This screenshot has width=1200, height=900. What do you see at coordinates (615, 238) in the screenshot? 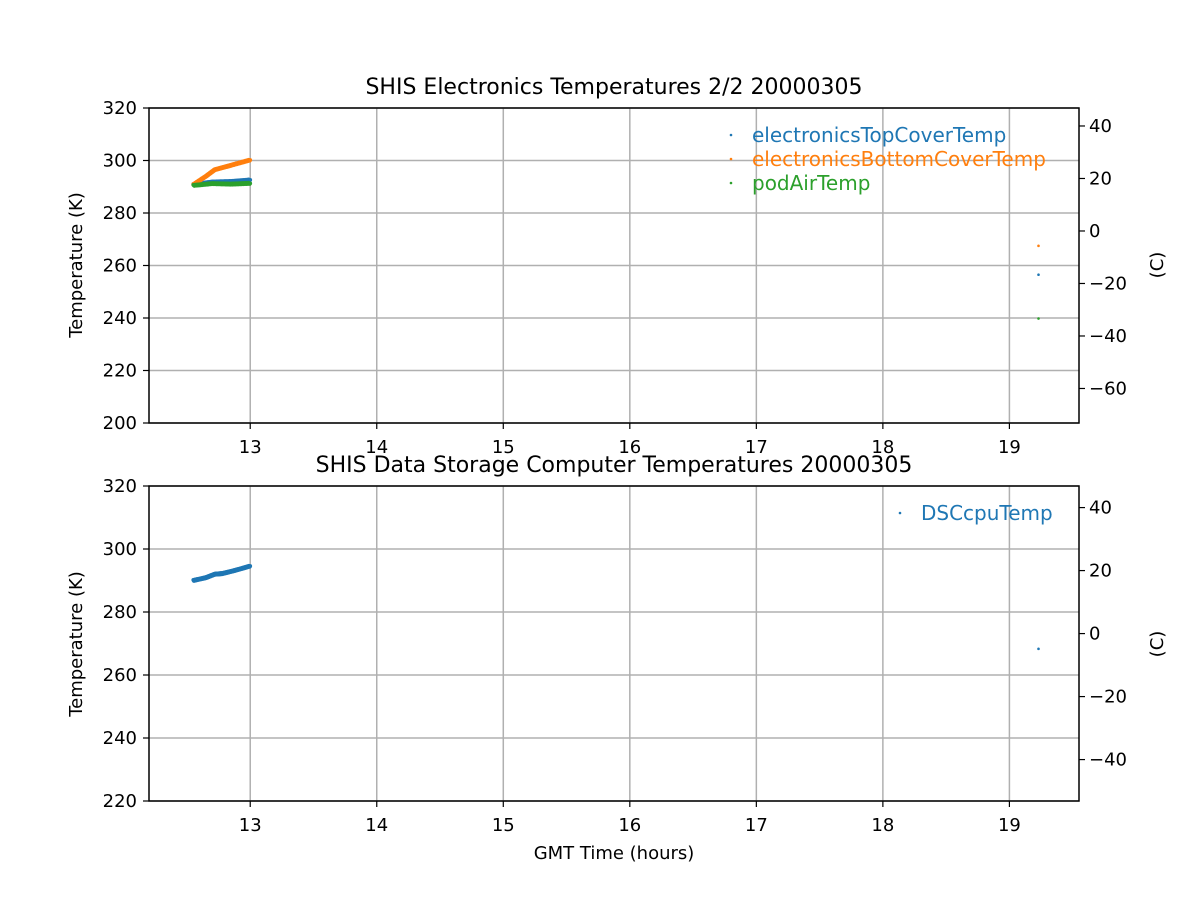
I see `top-panel-marks` at bounding box center [615, 238].